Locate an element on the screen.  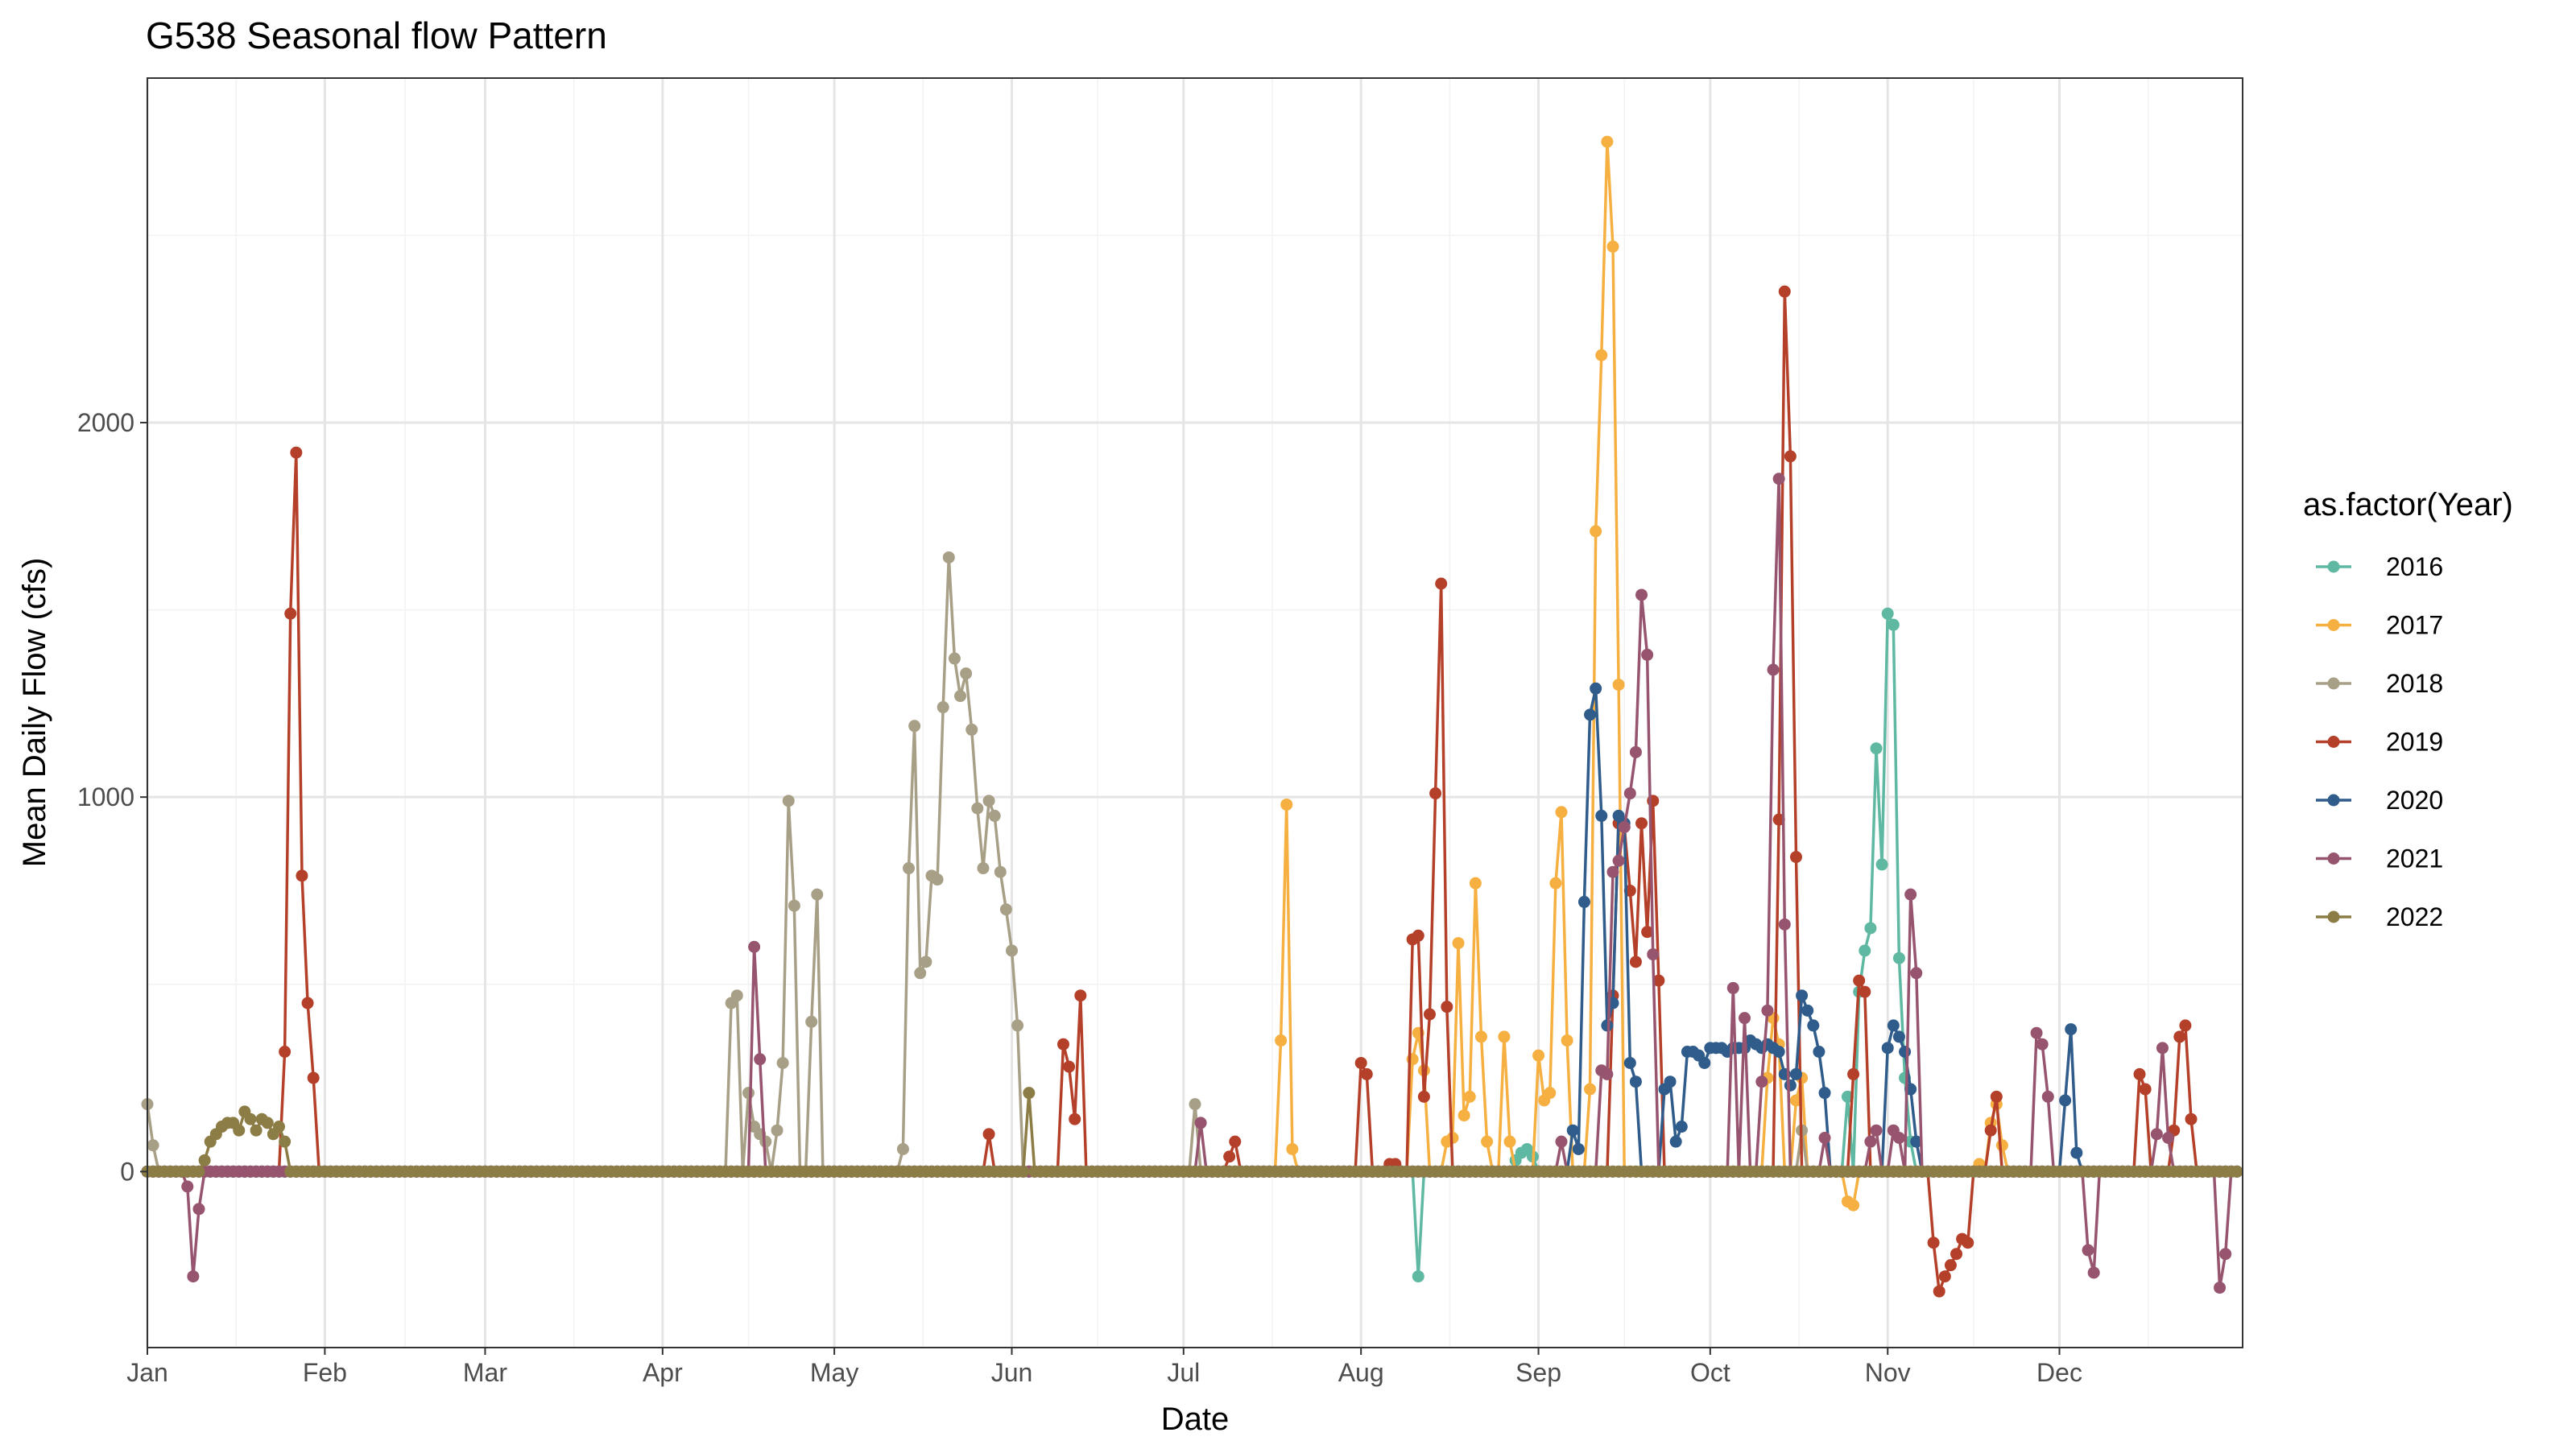
y-axis: 0 1000 2000 is located at coordinates (112, 797).